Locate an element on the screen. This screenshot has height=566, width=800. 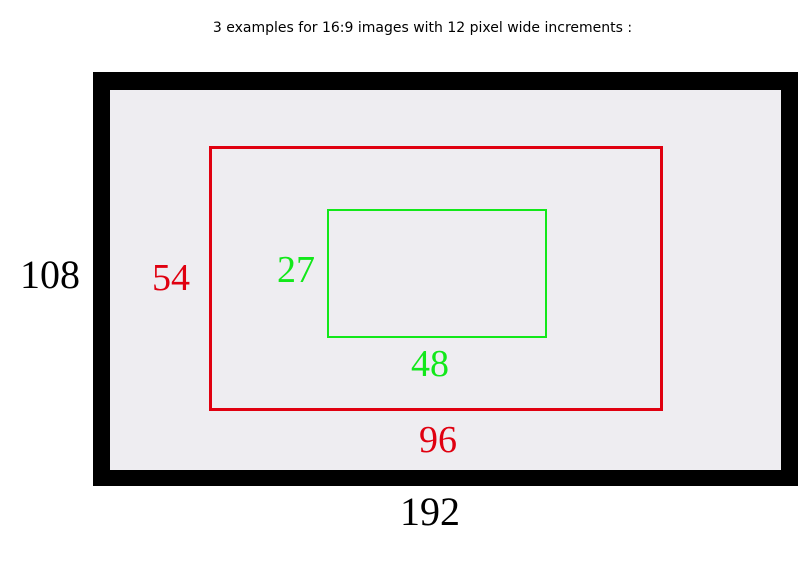
height-label-108: 108 is located at coordinates (50, 274).